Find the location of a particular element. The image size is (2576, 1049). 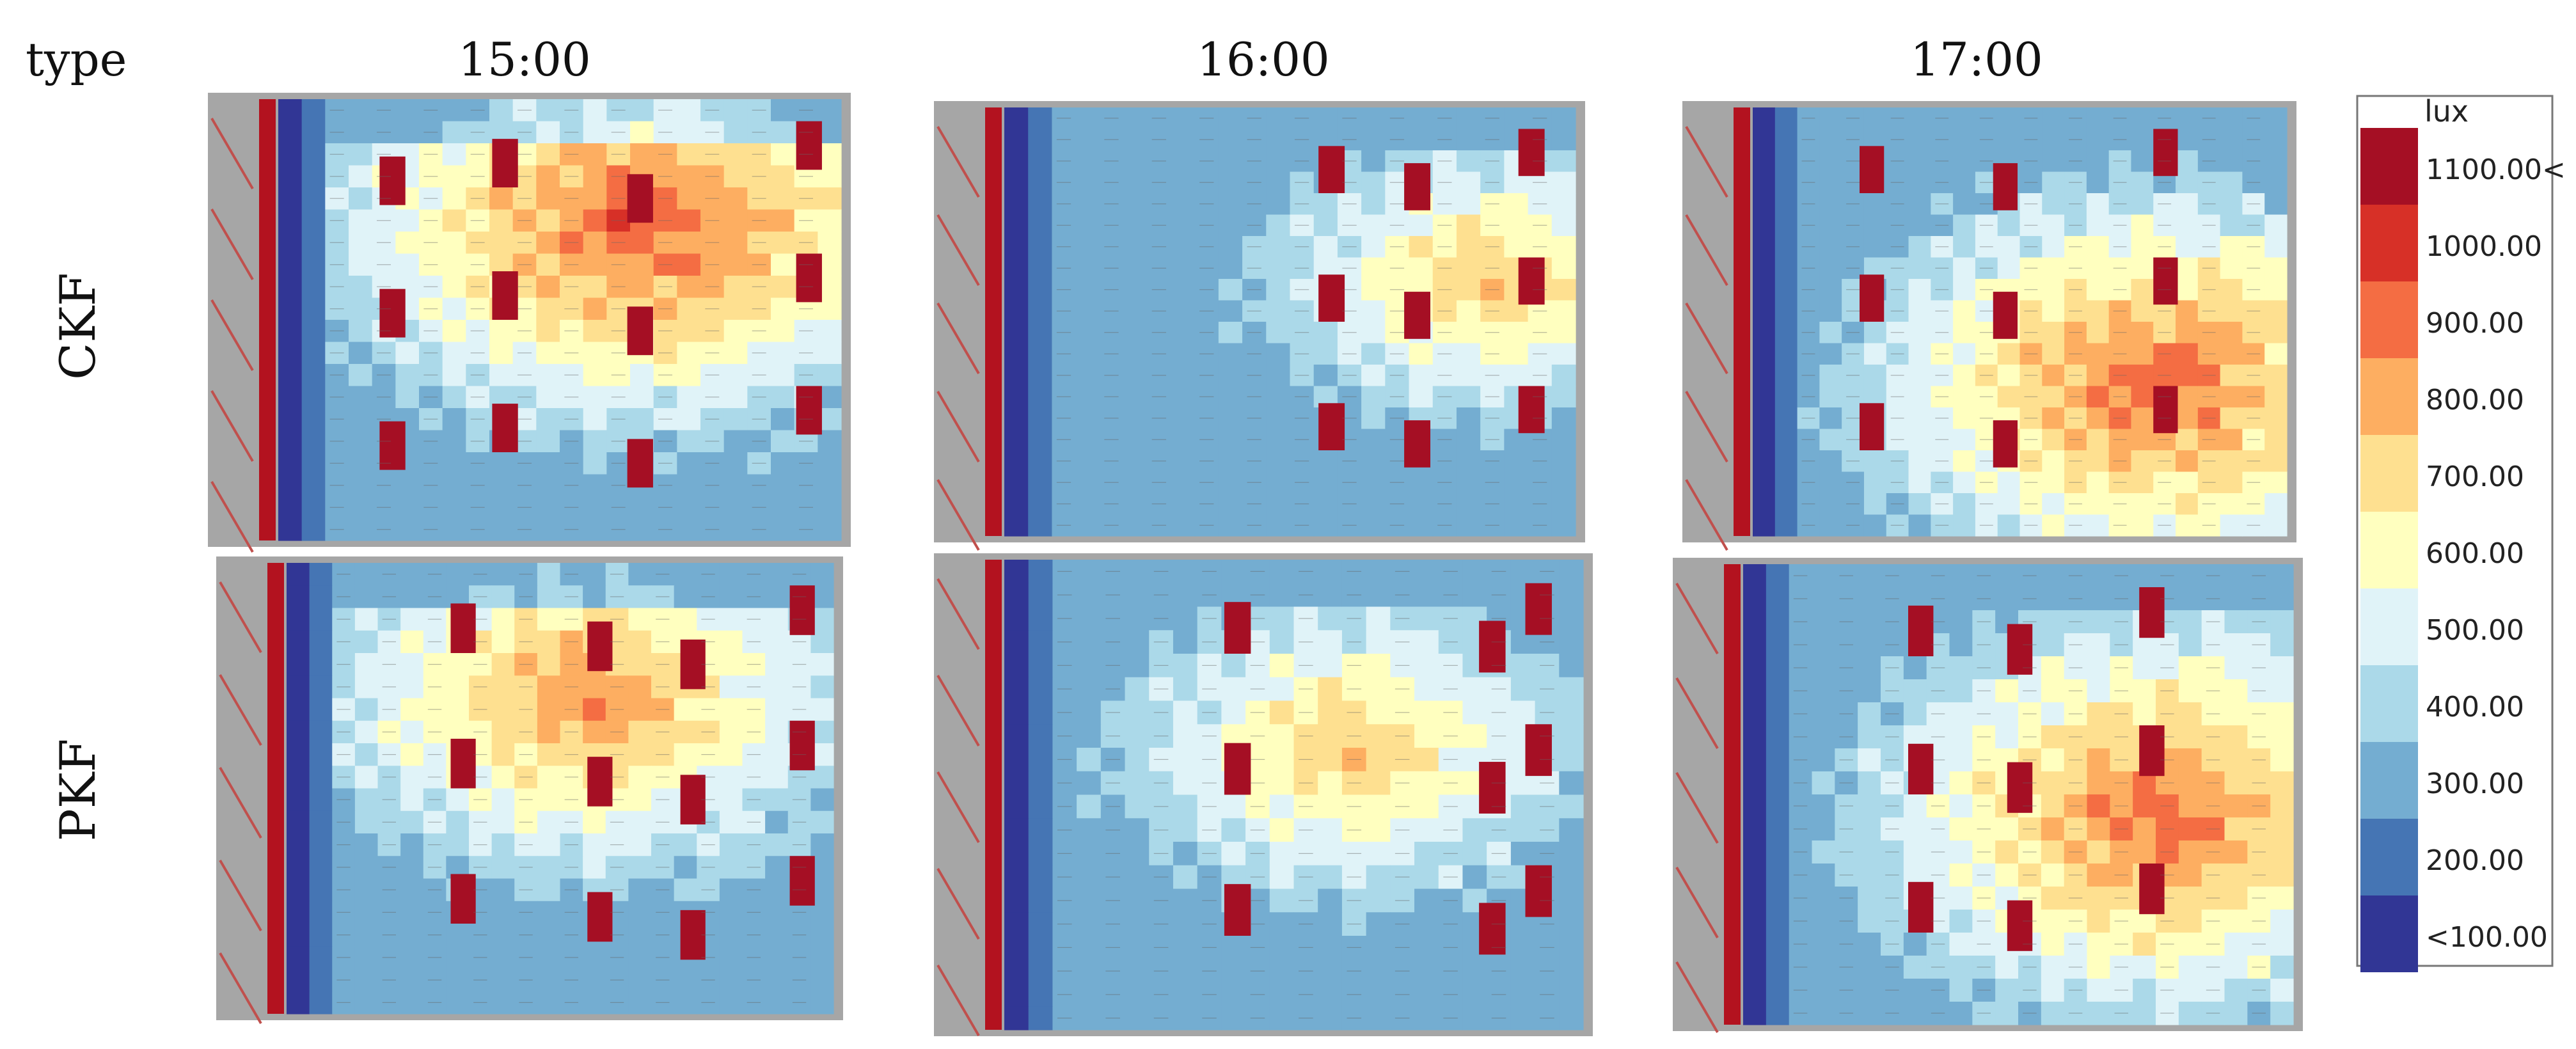

legend-unit-label: lux is located at coordinates (2446, 111).